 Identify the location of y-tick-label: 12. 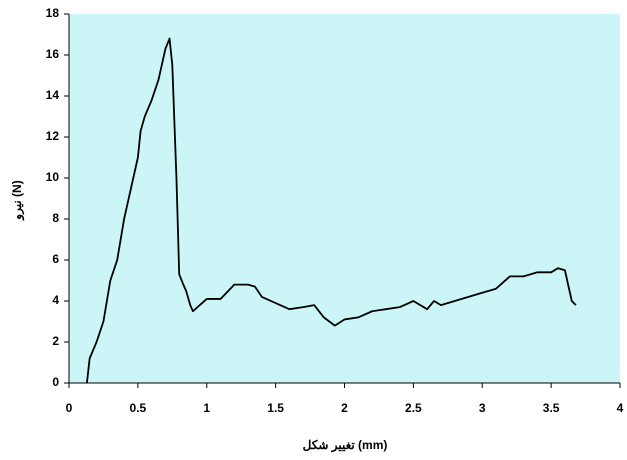
(53, 136).